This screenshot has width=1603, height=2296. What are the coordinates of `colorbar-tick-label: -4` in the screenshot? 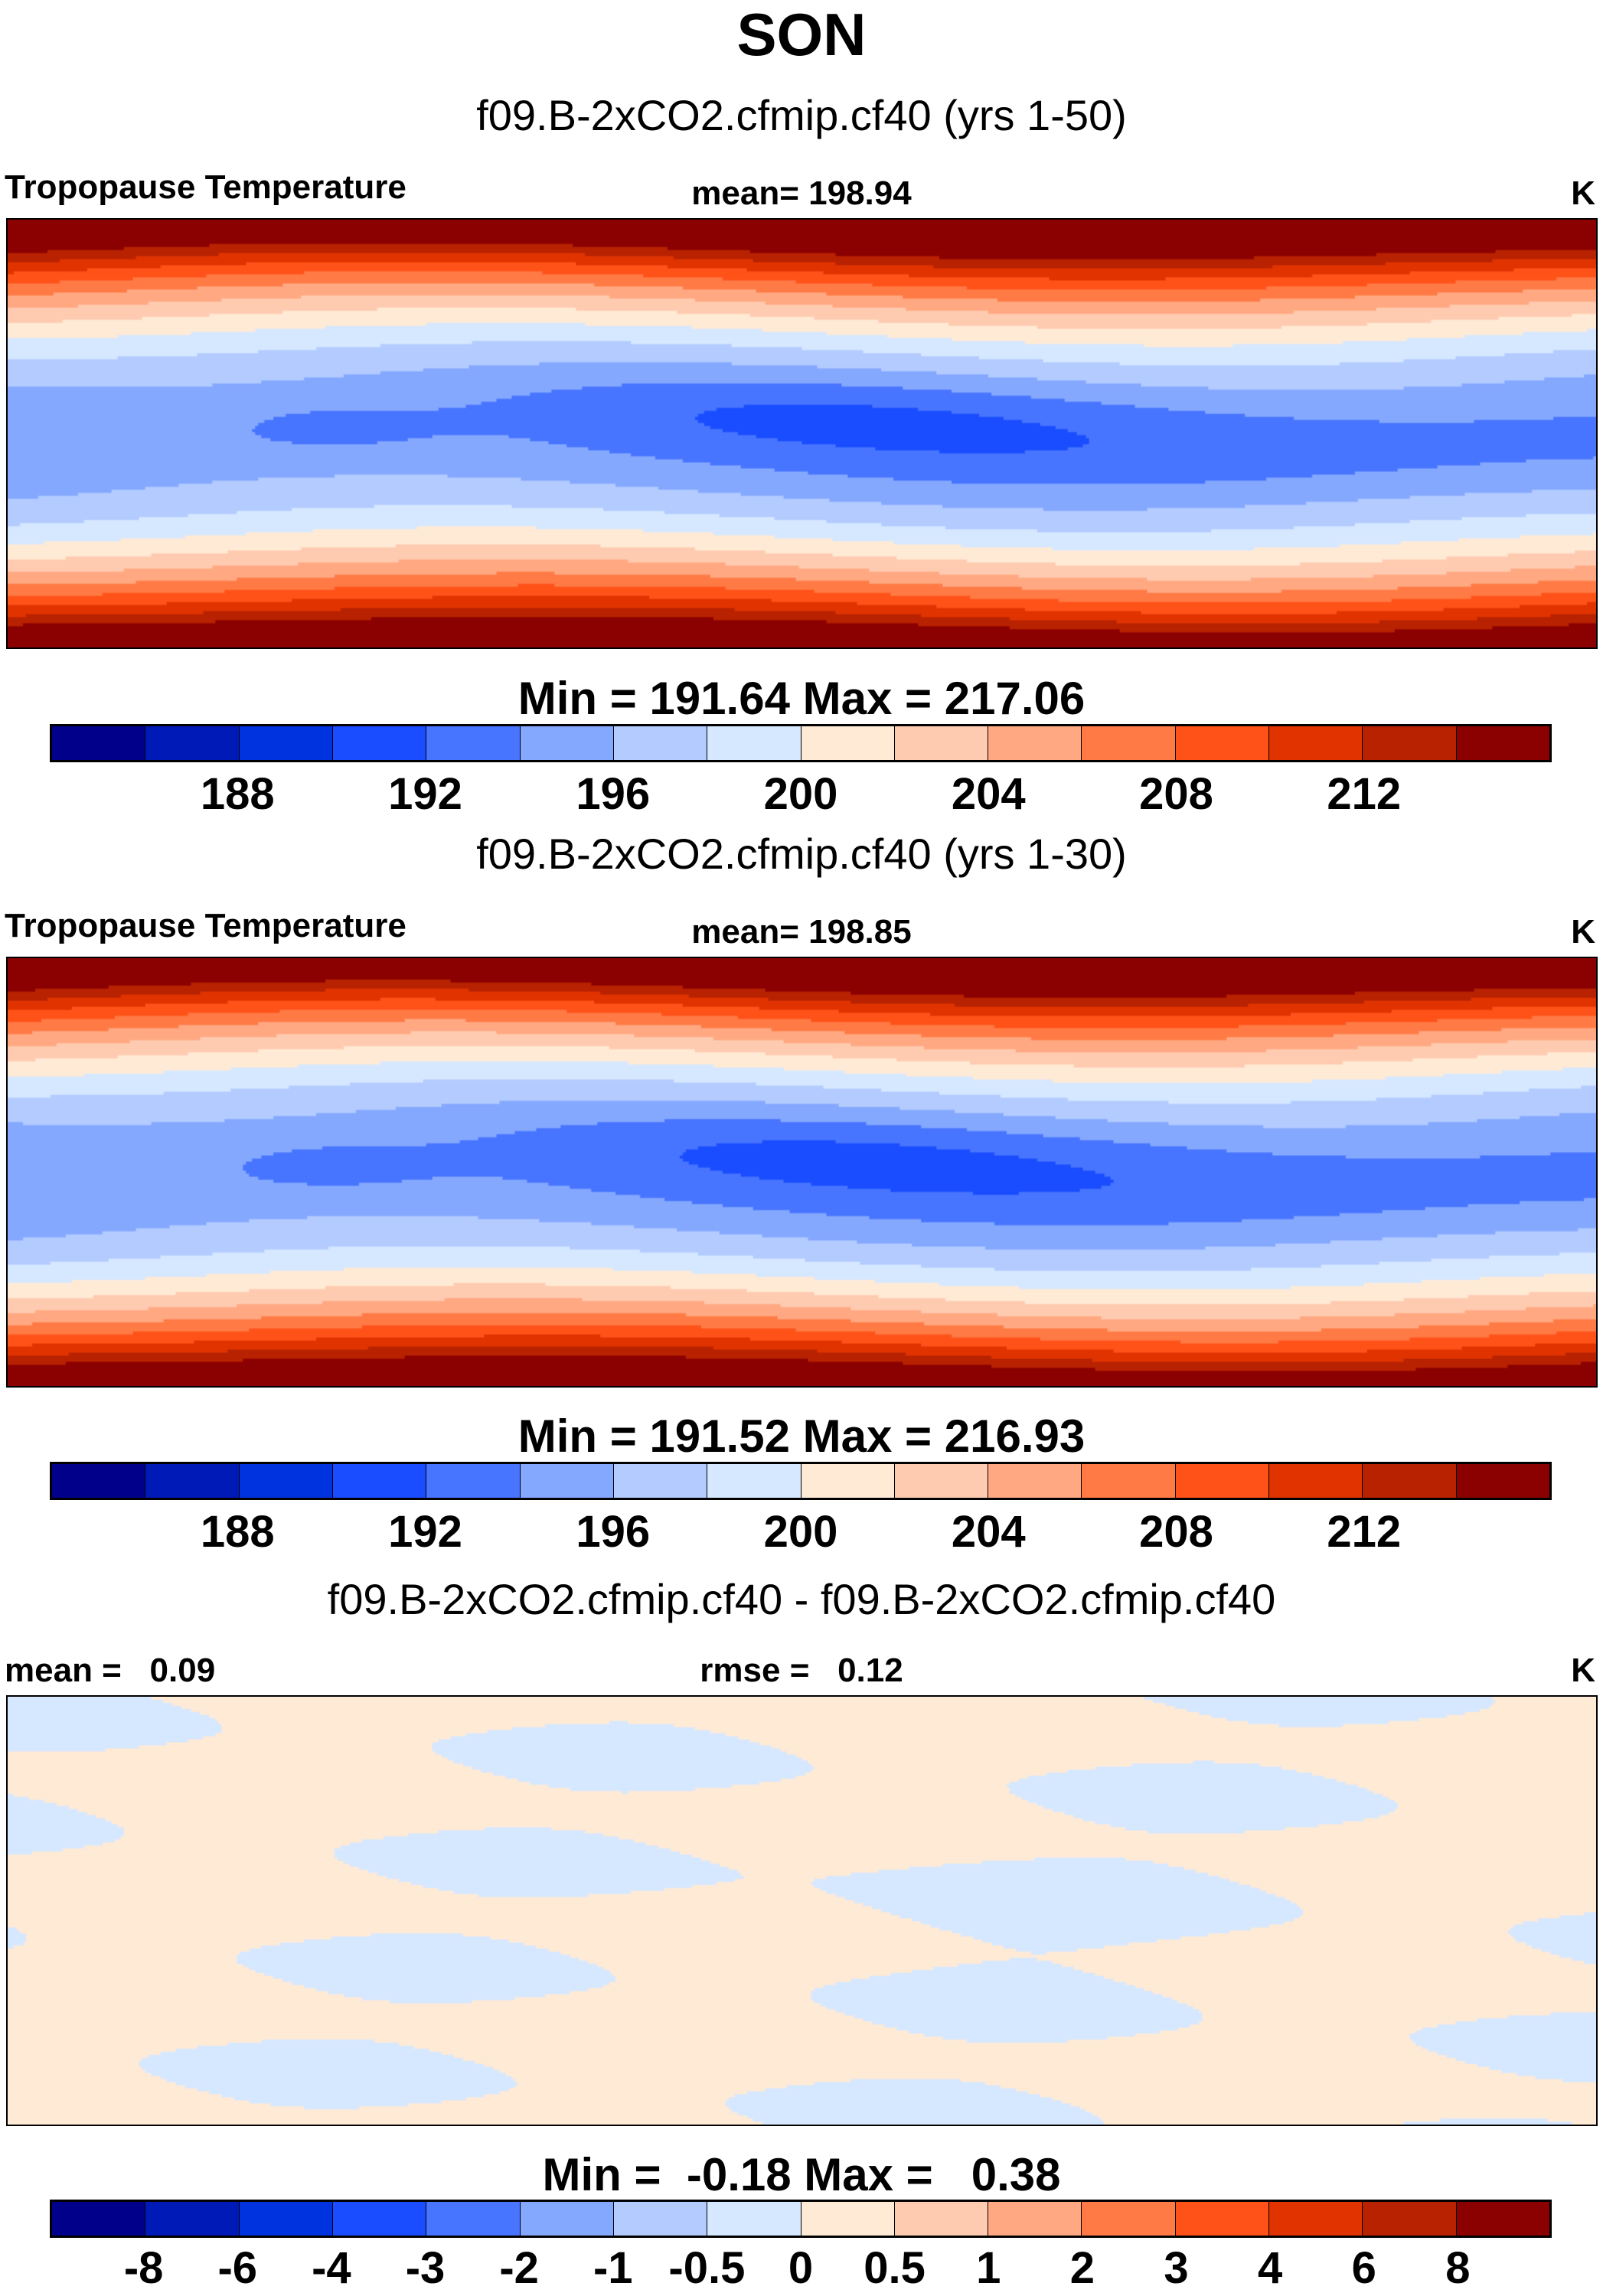 It's located at (331, 2268).